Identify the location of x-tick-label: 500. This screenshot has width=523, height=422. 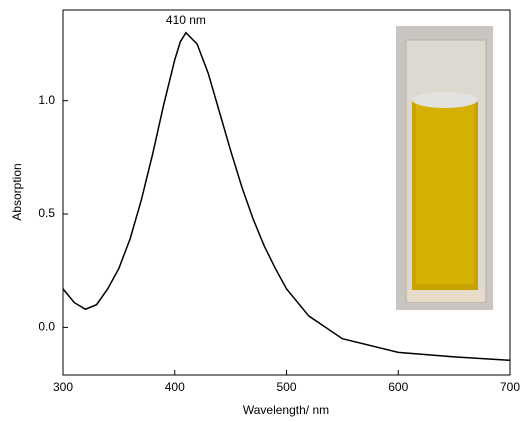
(286, 387).